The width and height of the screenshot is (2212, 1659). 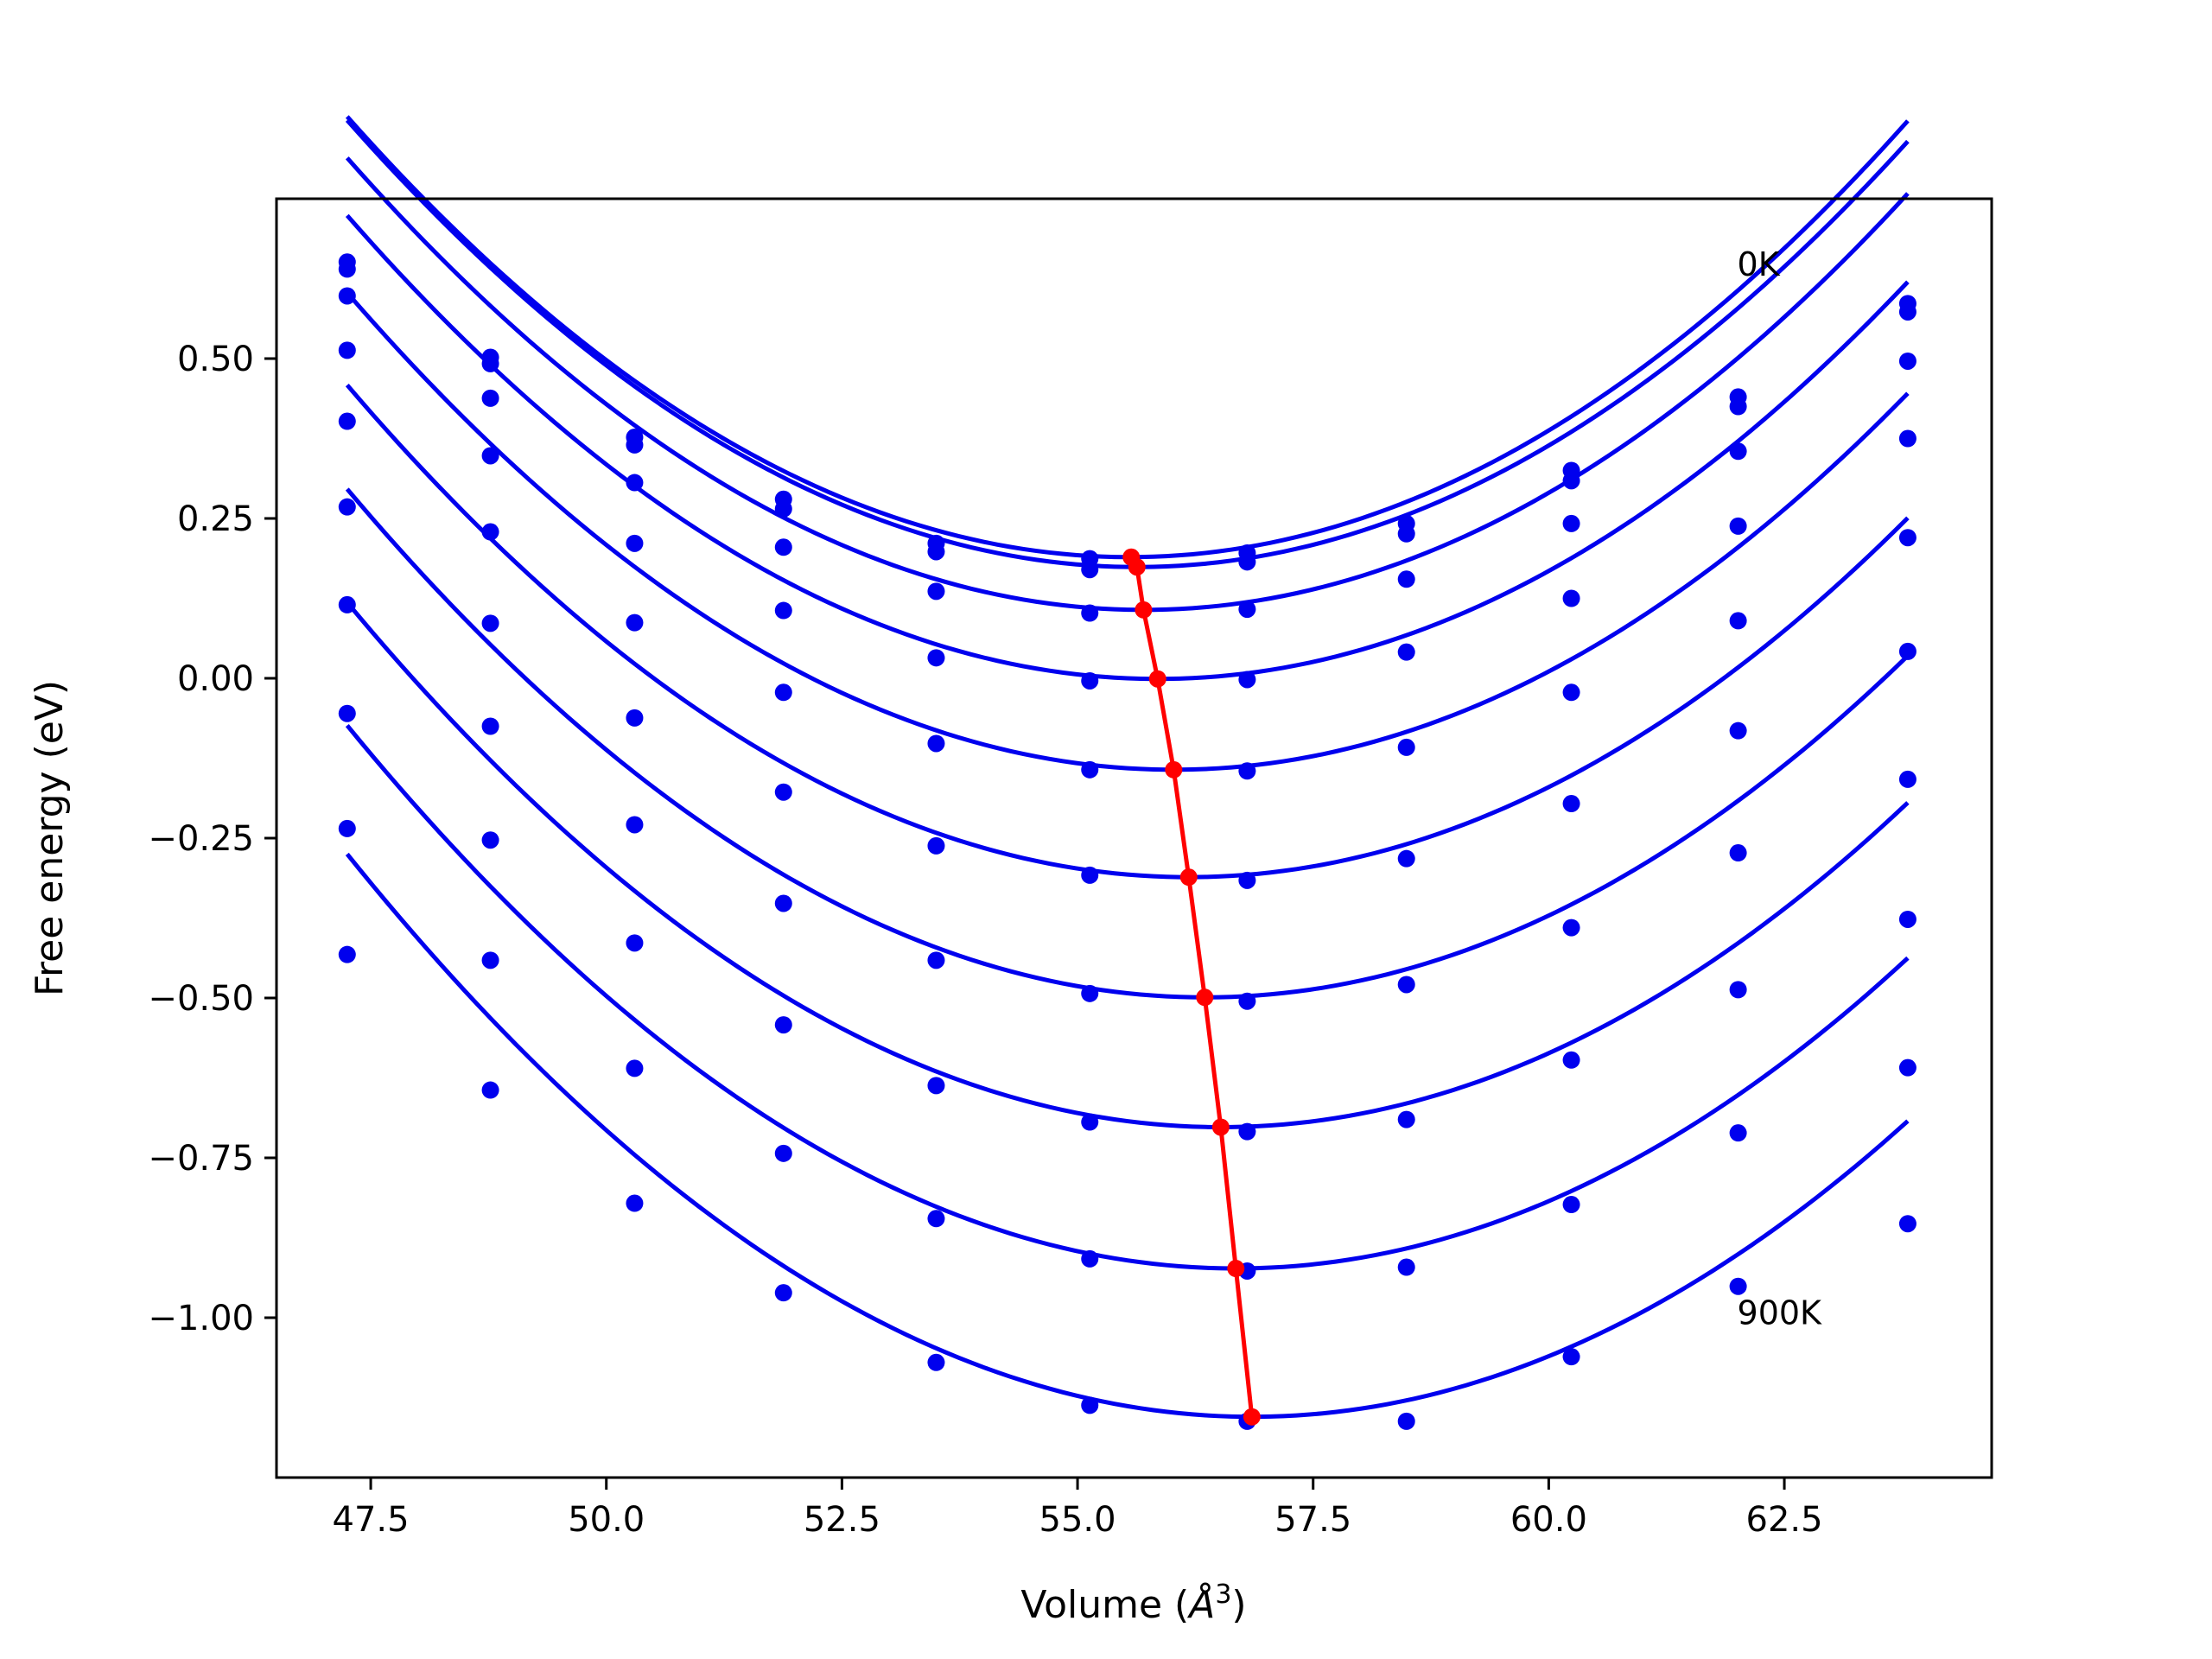 I want to click on x-tick-label-4: 57.5, so click(x=1312, y=1520).